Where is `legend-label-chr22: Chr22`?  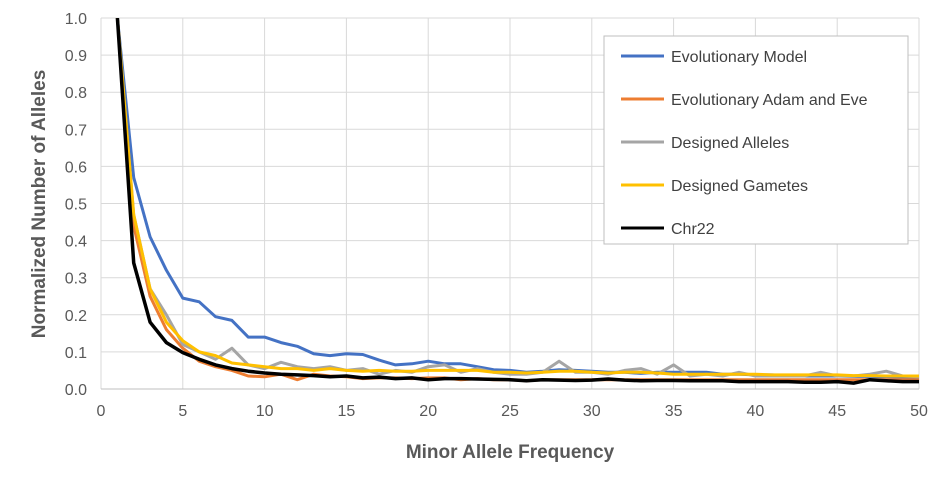
legend-label-chr22: Chr22 is located at coordinates (693, 229).